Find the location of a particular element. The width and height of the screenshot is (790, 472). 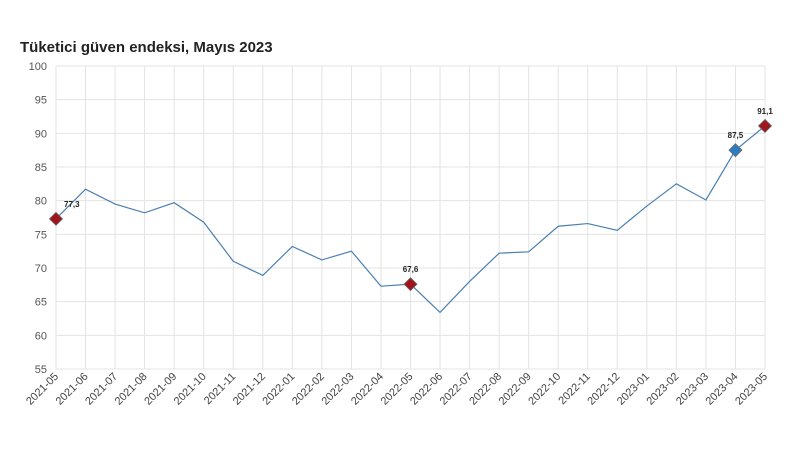

data-label: 77,3 is located at coordinates (72, 204).